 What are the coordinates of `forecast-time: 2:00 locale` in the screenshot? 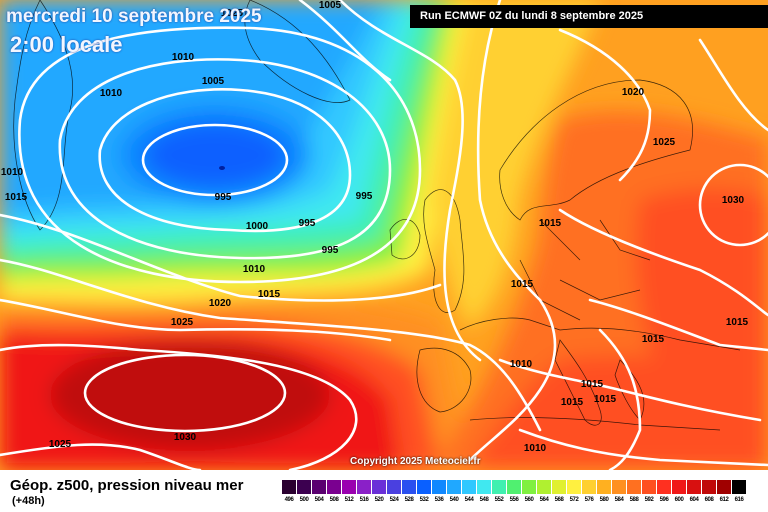 It's located at (66, 44).